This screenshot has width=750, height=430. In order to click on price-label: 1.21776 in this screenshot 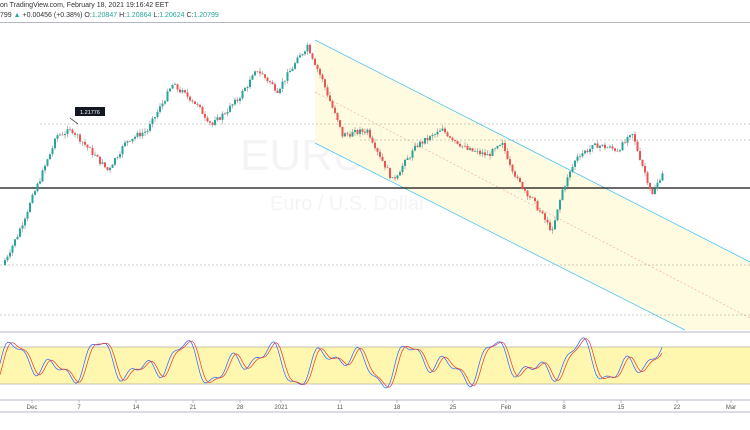, I will do `click(90, 113)`.